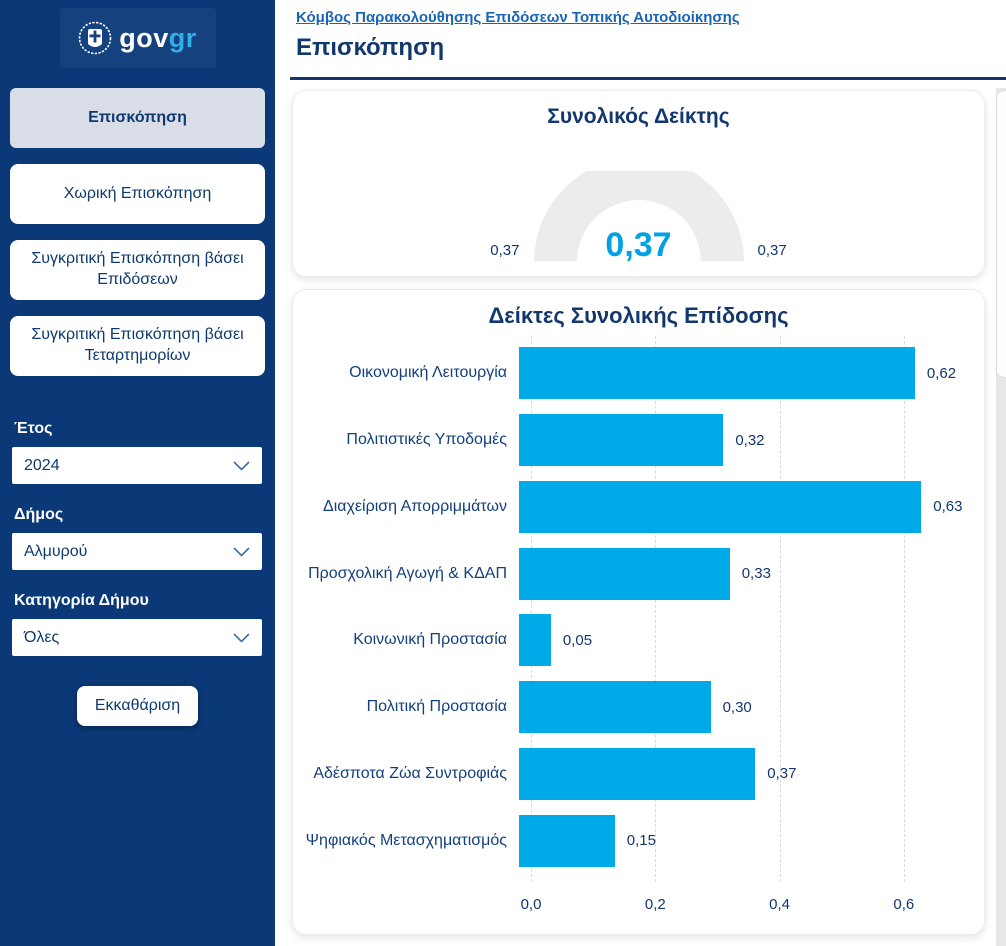 The image size is (1006, 946). Describe the element at coordinates (638, 116) in the screenshot. I see `gauge-title: Συνολικός Δείκτης` at that location.